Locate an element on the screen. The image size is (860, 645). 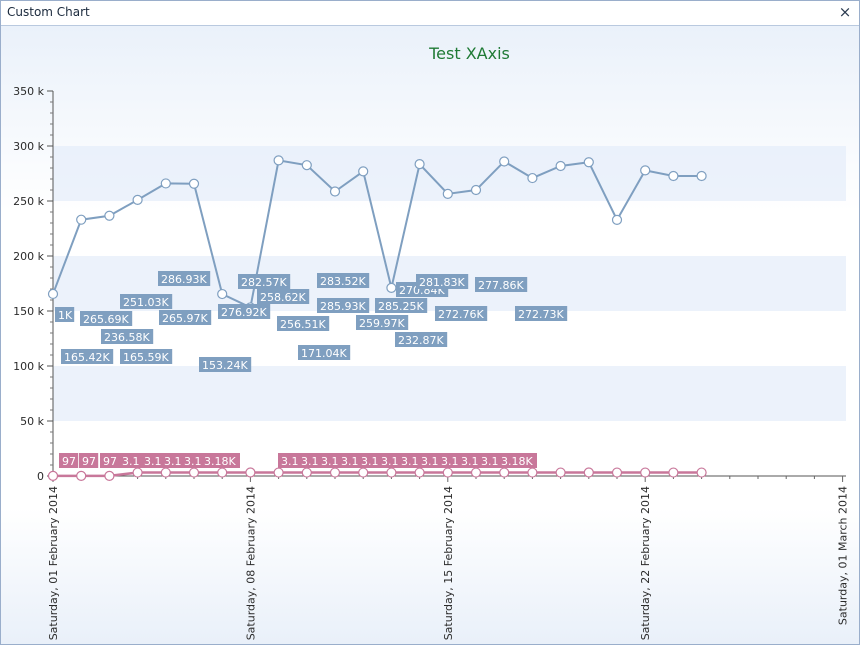
y-tick-label: 50 k is located at coordinates (32, 421).